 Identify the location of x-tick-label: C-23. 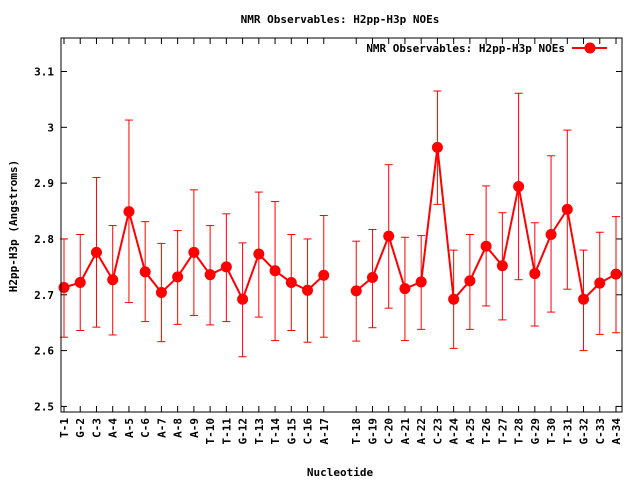
(437, 431).